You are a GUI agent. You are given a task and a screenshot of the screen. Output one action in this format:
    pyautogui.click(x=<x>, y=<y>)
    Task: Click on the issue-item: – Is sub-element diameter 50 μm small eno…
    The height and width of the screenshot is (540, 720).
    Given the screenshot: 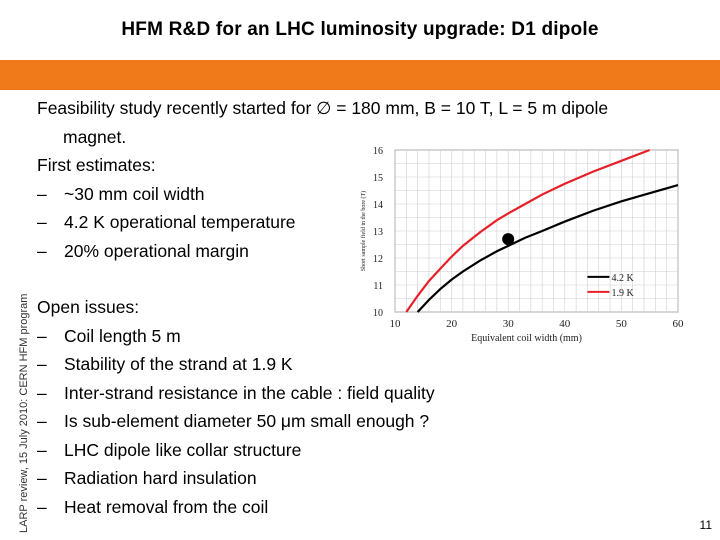 What is the action you would take?
    pyautogui.click(x=233, y=421)
    